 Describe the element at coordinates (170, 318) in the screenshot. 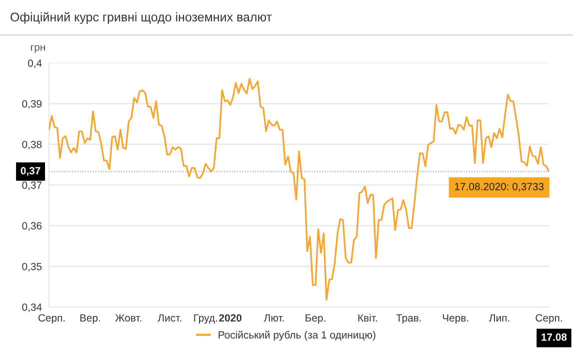

I see `x-tick-label: Лист.` at that location.